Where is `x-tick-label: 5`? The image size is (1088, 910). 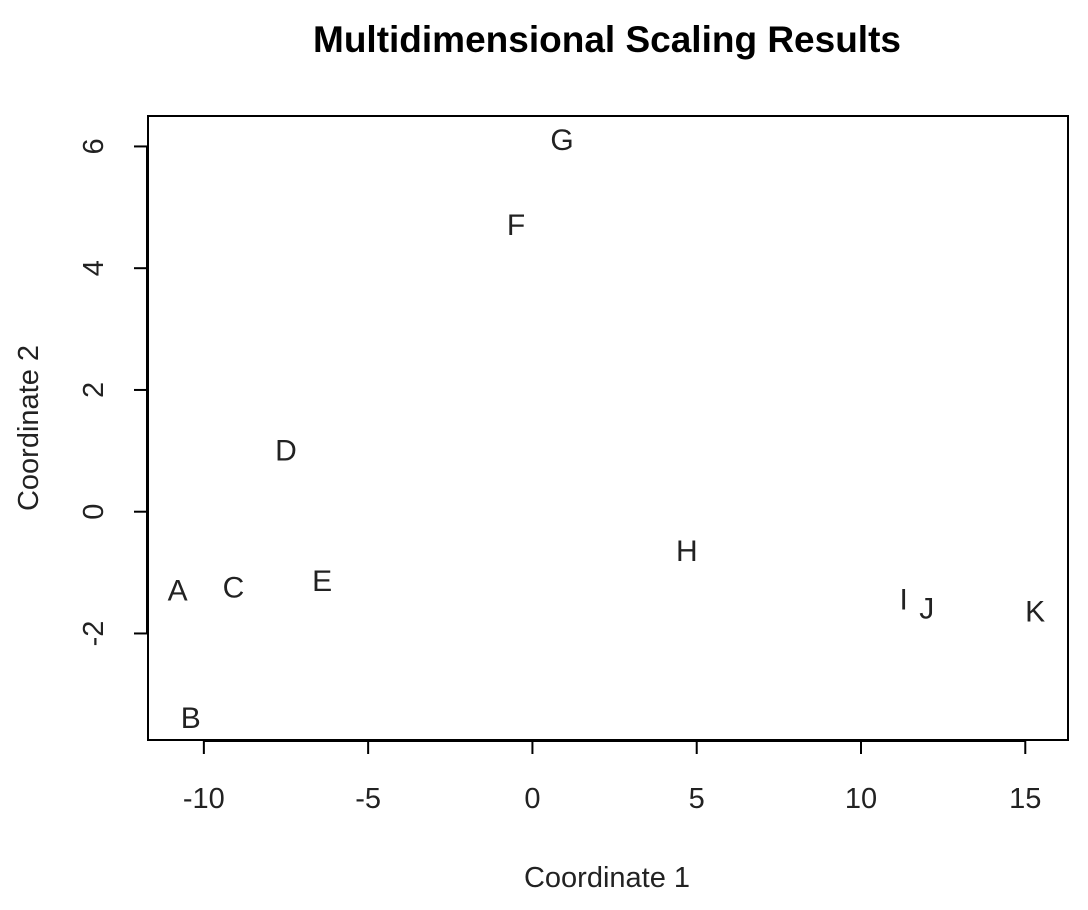
x-tick-label: 5 is located at coordinates (697, 799).